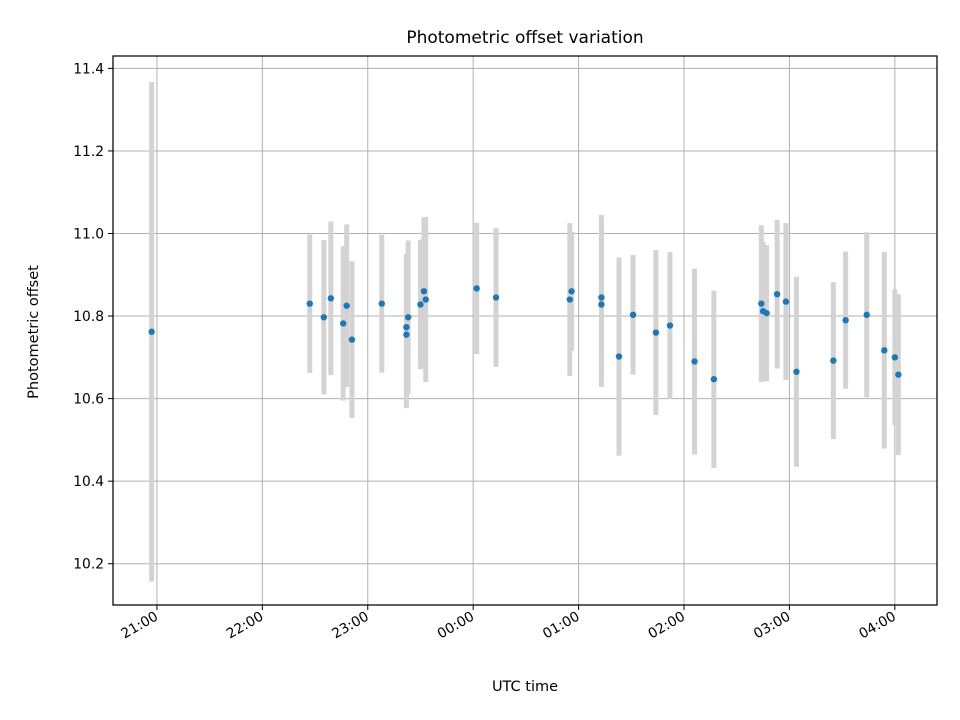  I want to click on y-tick-label: 10.6, so click(88, 400).